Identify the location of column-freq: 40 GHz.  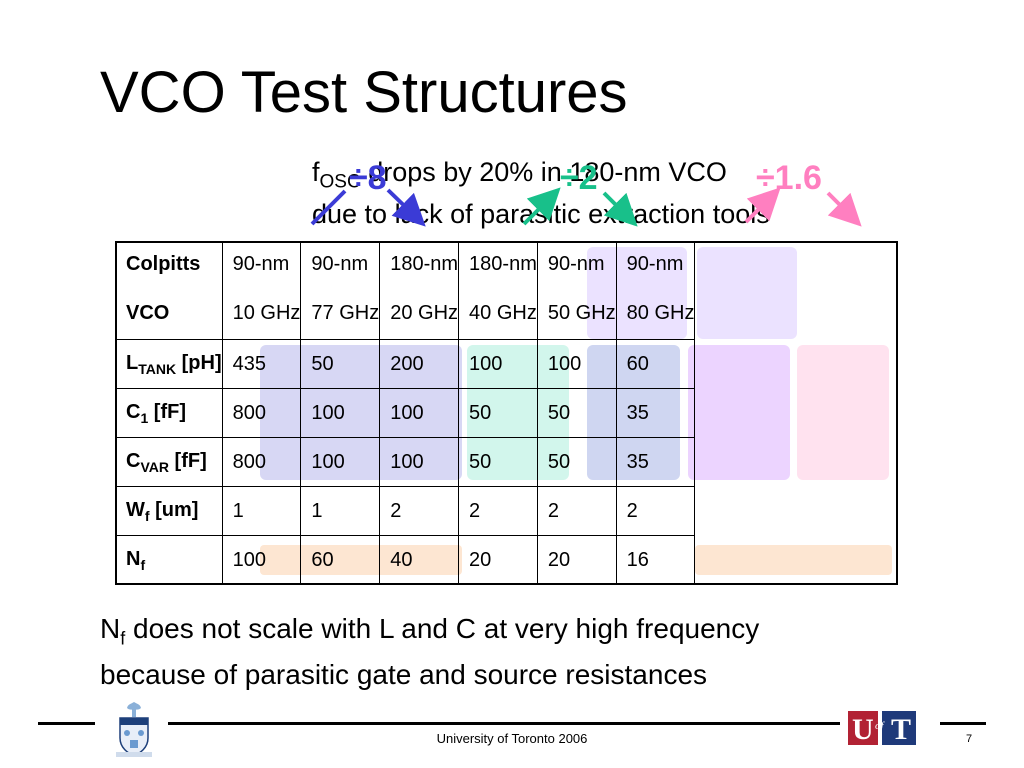
(503, 313).